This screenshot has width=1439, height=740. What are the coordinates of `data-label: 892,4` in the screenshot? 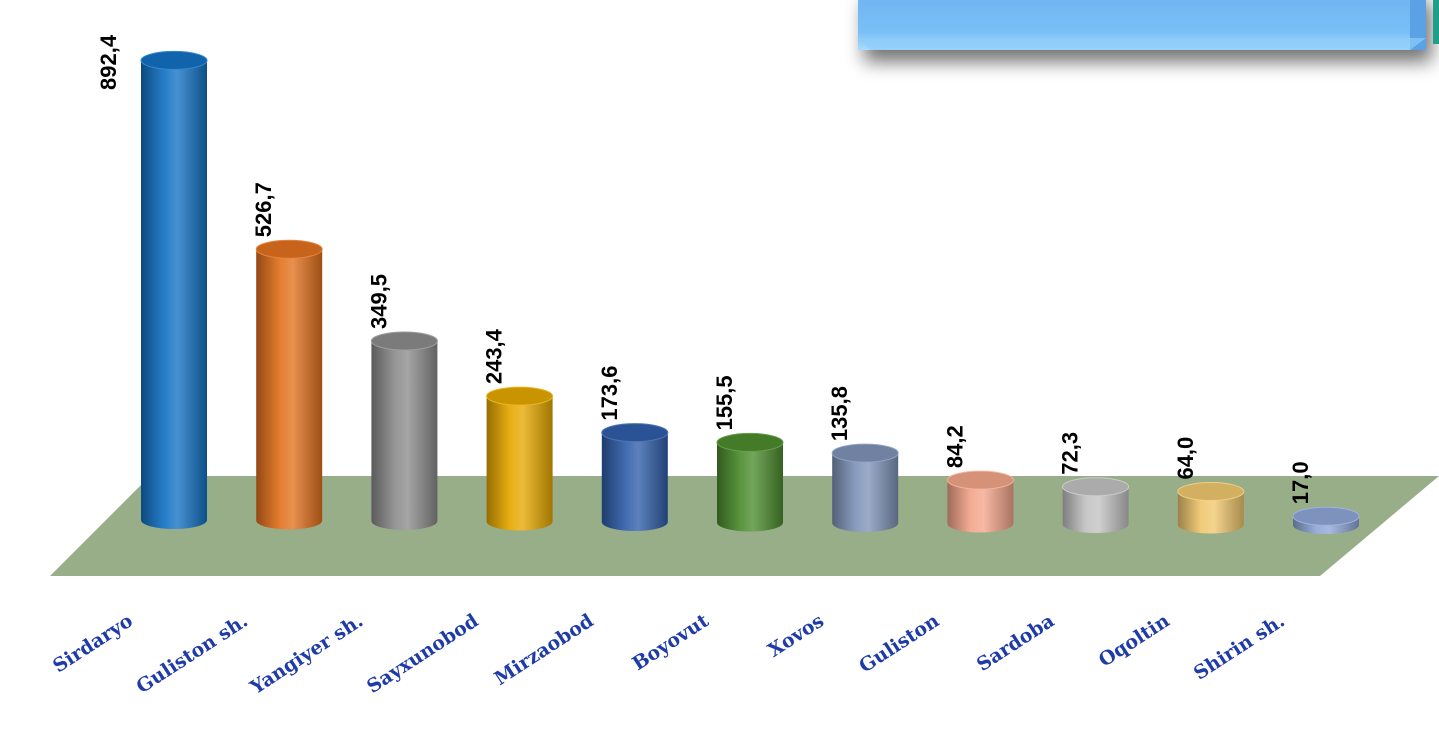 It's located at (108, 62).